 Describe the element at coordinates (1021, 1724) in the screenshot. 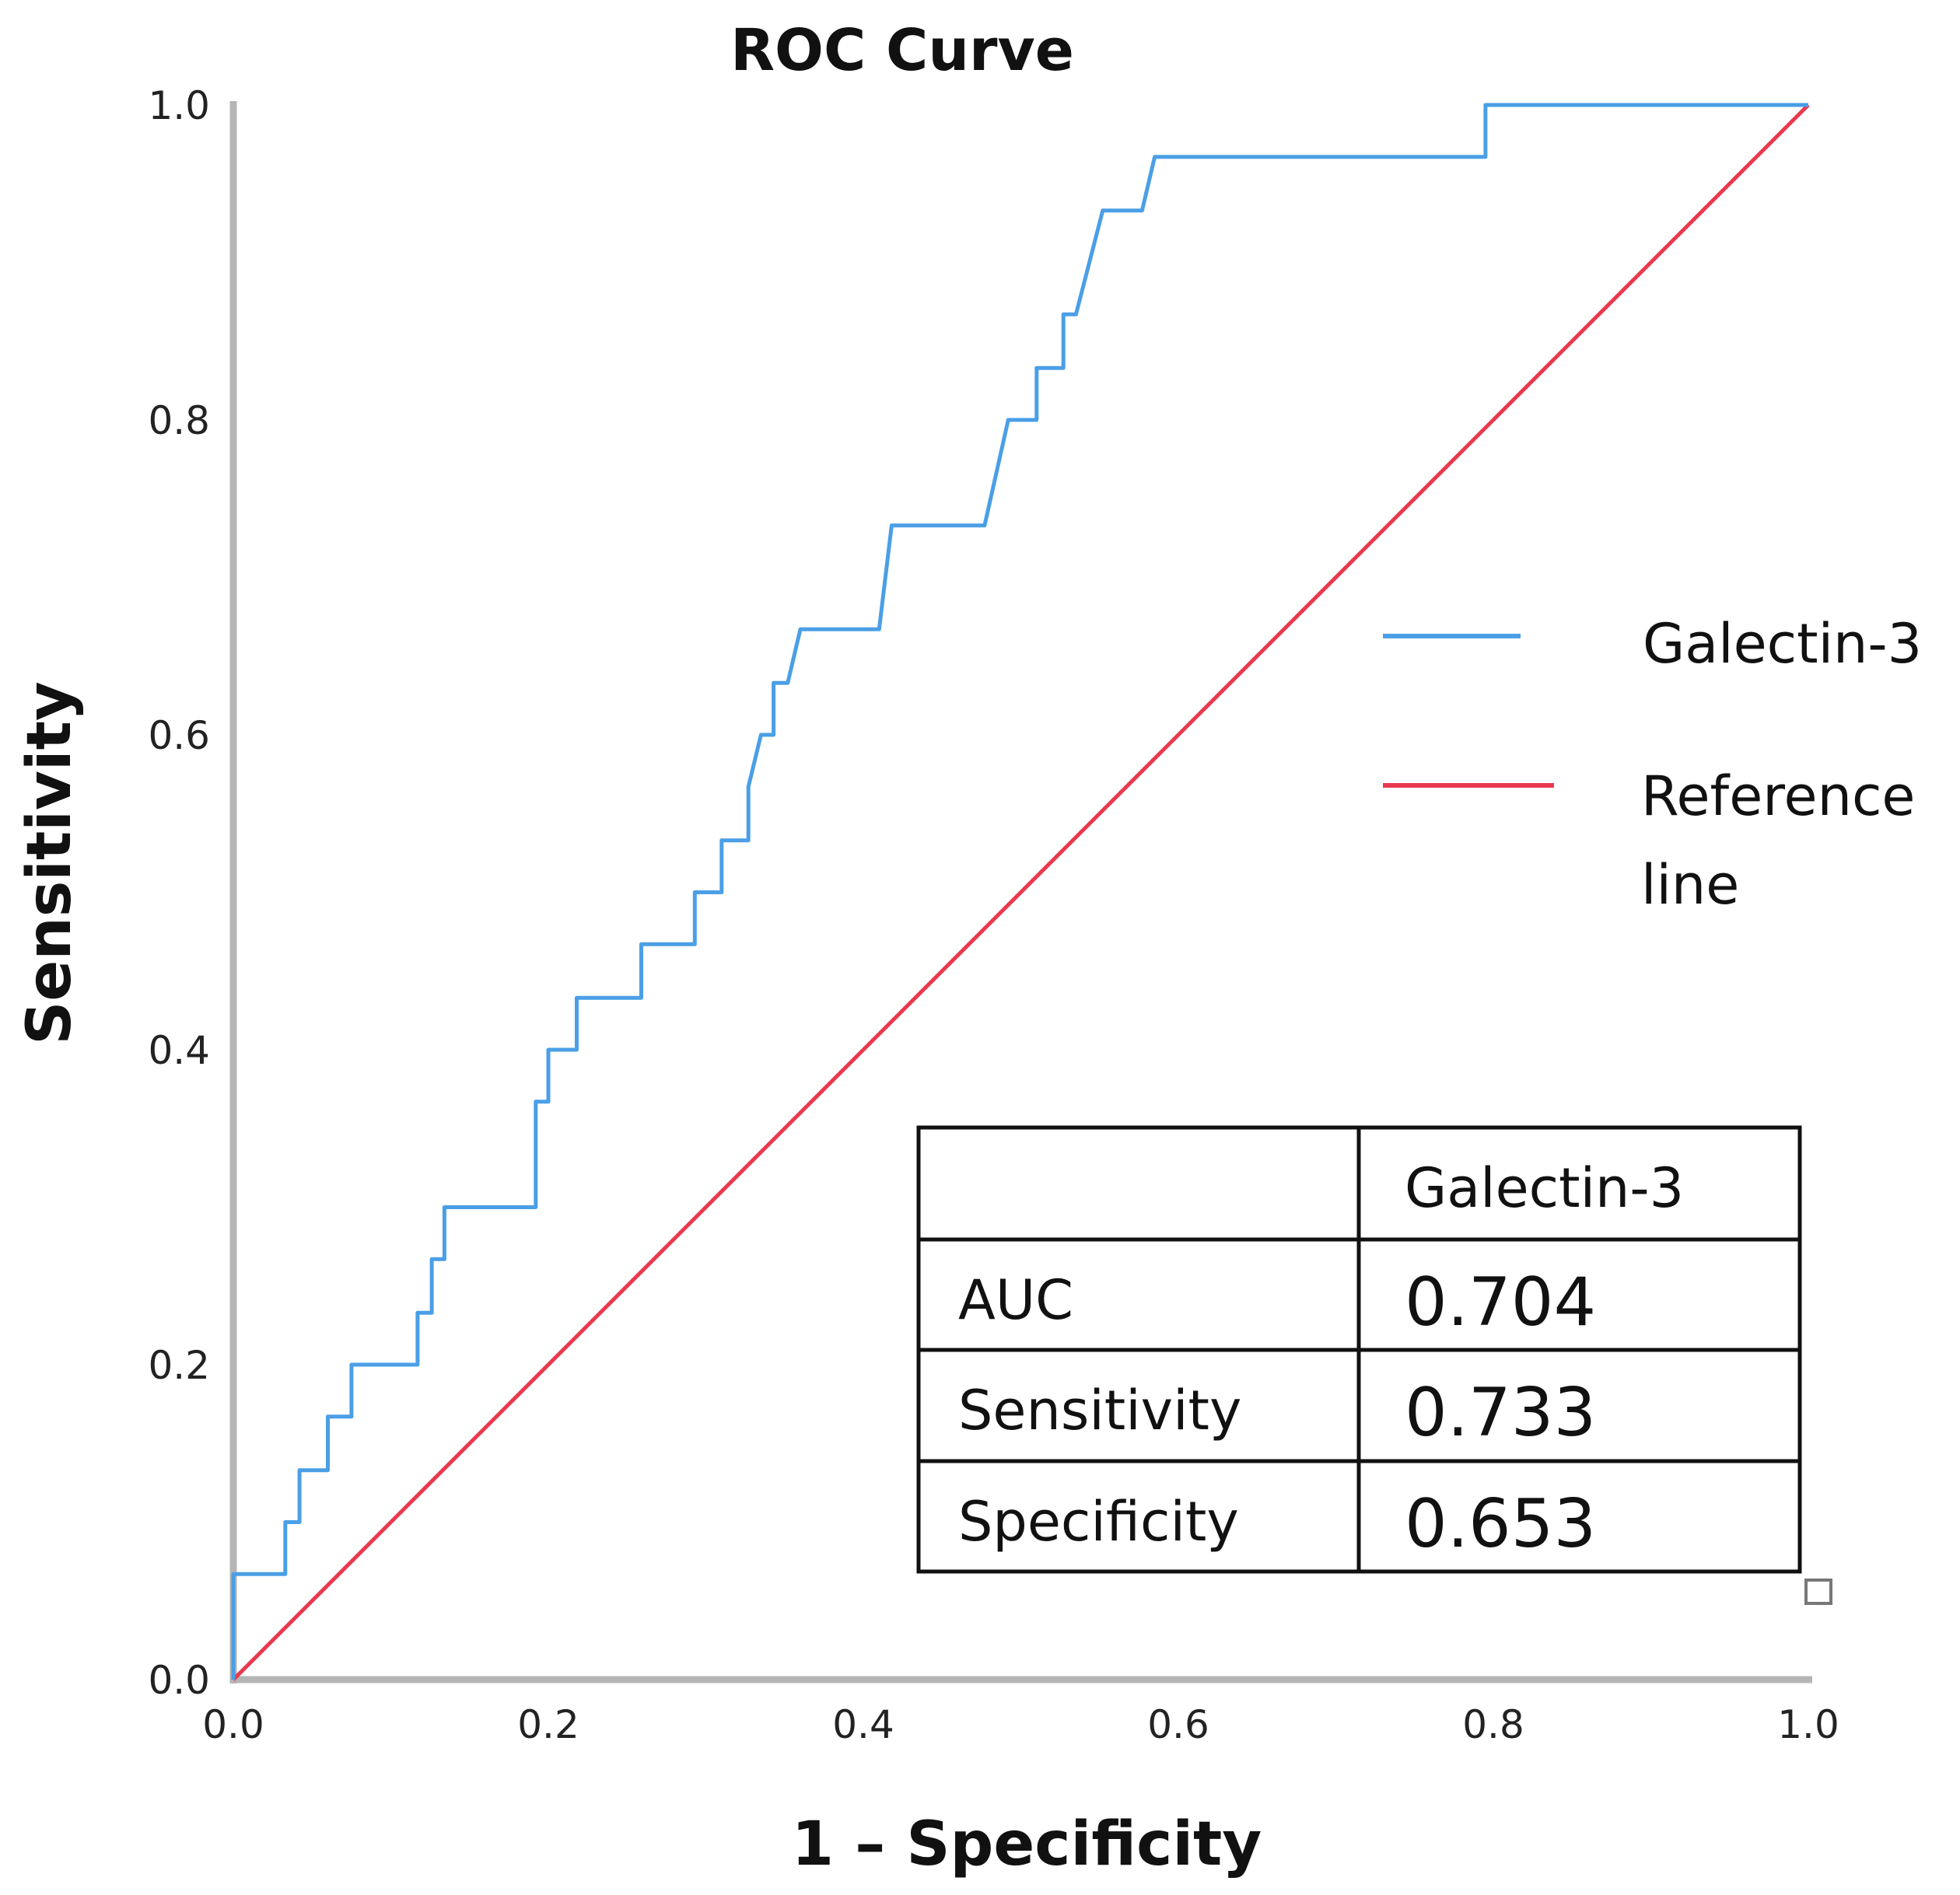

I see `x-tick-labels: 0.0 0.2 0.4 0.6 0.8 1.0` at that location.